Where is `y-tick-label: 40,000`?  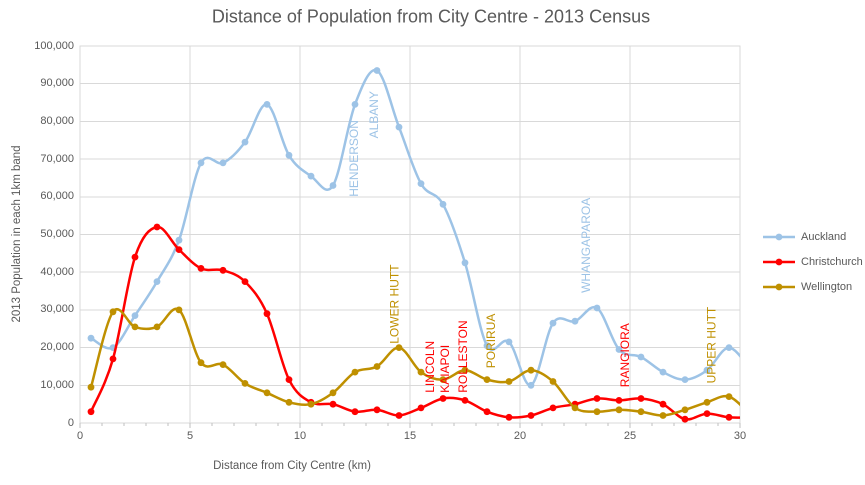 y-tick-label: 40,000 is located at coordinates (57, 271).